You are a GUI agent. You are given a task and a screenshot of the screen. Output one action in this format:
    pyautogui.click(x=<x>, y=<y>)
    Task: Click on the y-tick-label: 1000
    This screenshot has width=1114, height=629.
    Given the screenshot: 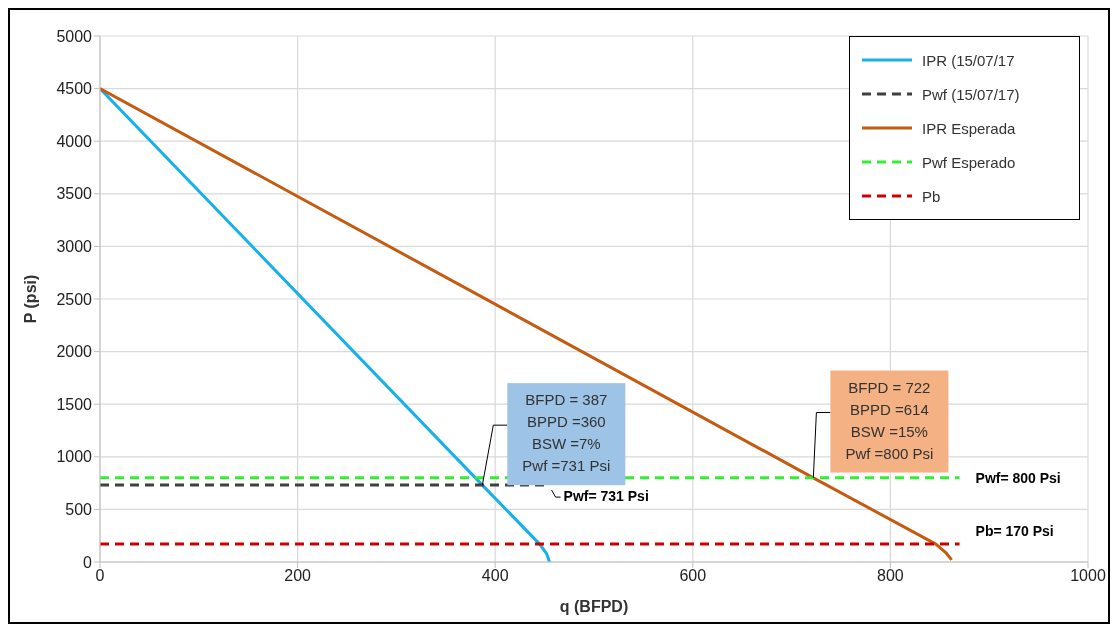 What is the action you would take?
    pyautogui.click(x=74, y=457)
    